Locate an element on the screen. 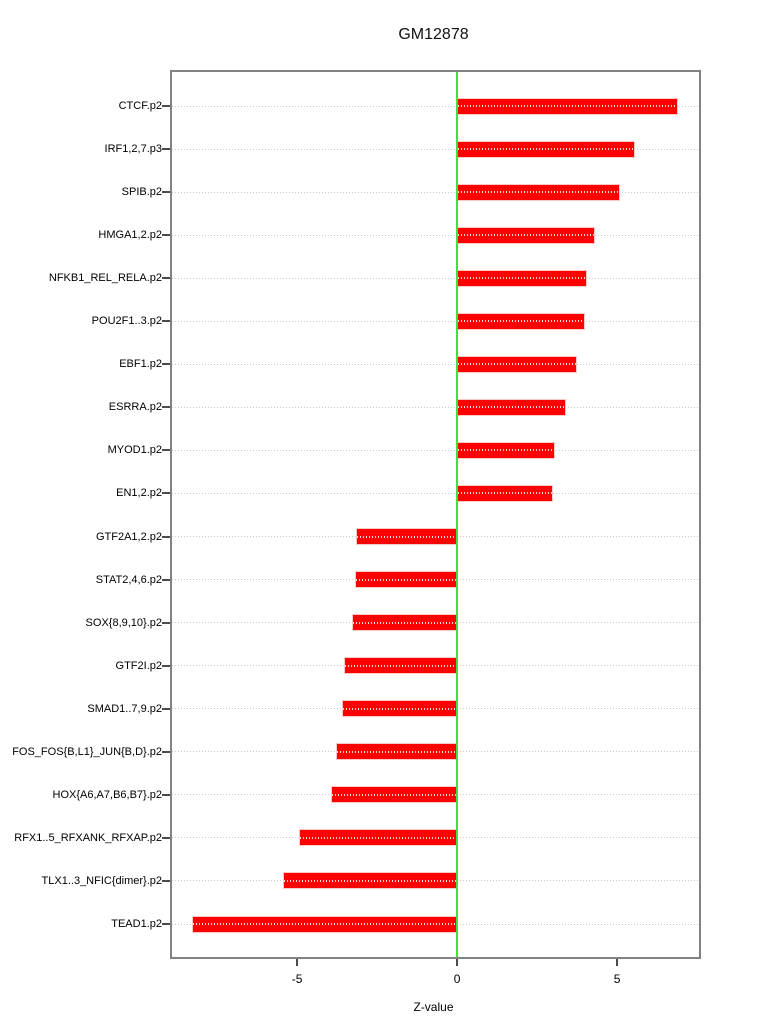  y-tick-label: SPIB.p2 is located at coordinates (141, 192).